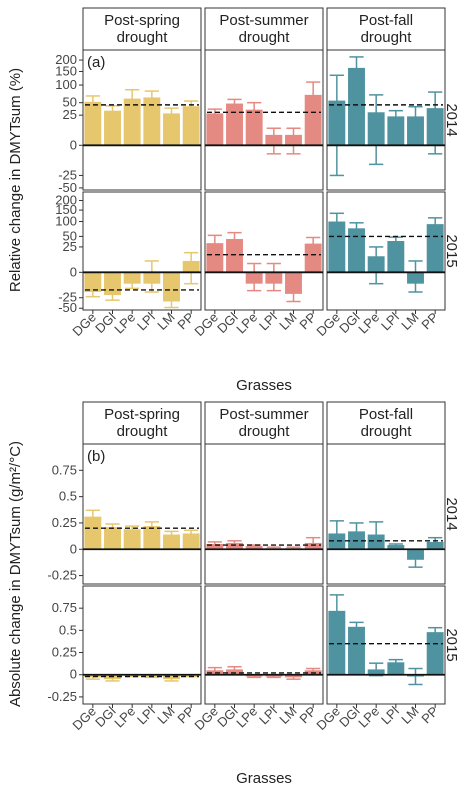 This screenshot has height=786, width=463. What do you see at coordinates (96, 62) in the screenshot?
I see `panel-tag: (a)` at bounding box center [96, 62].